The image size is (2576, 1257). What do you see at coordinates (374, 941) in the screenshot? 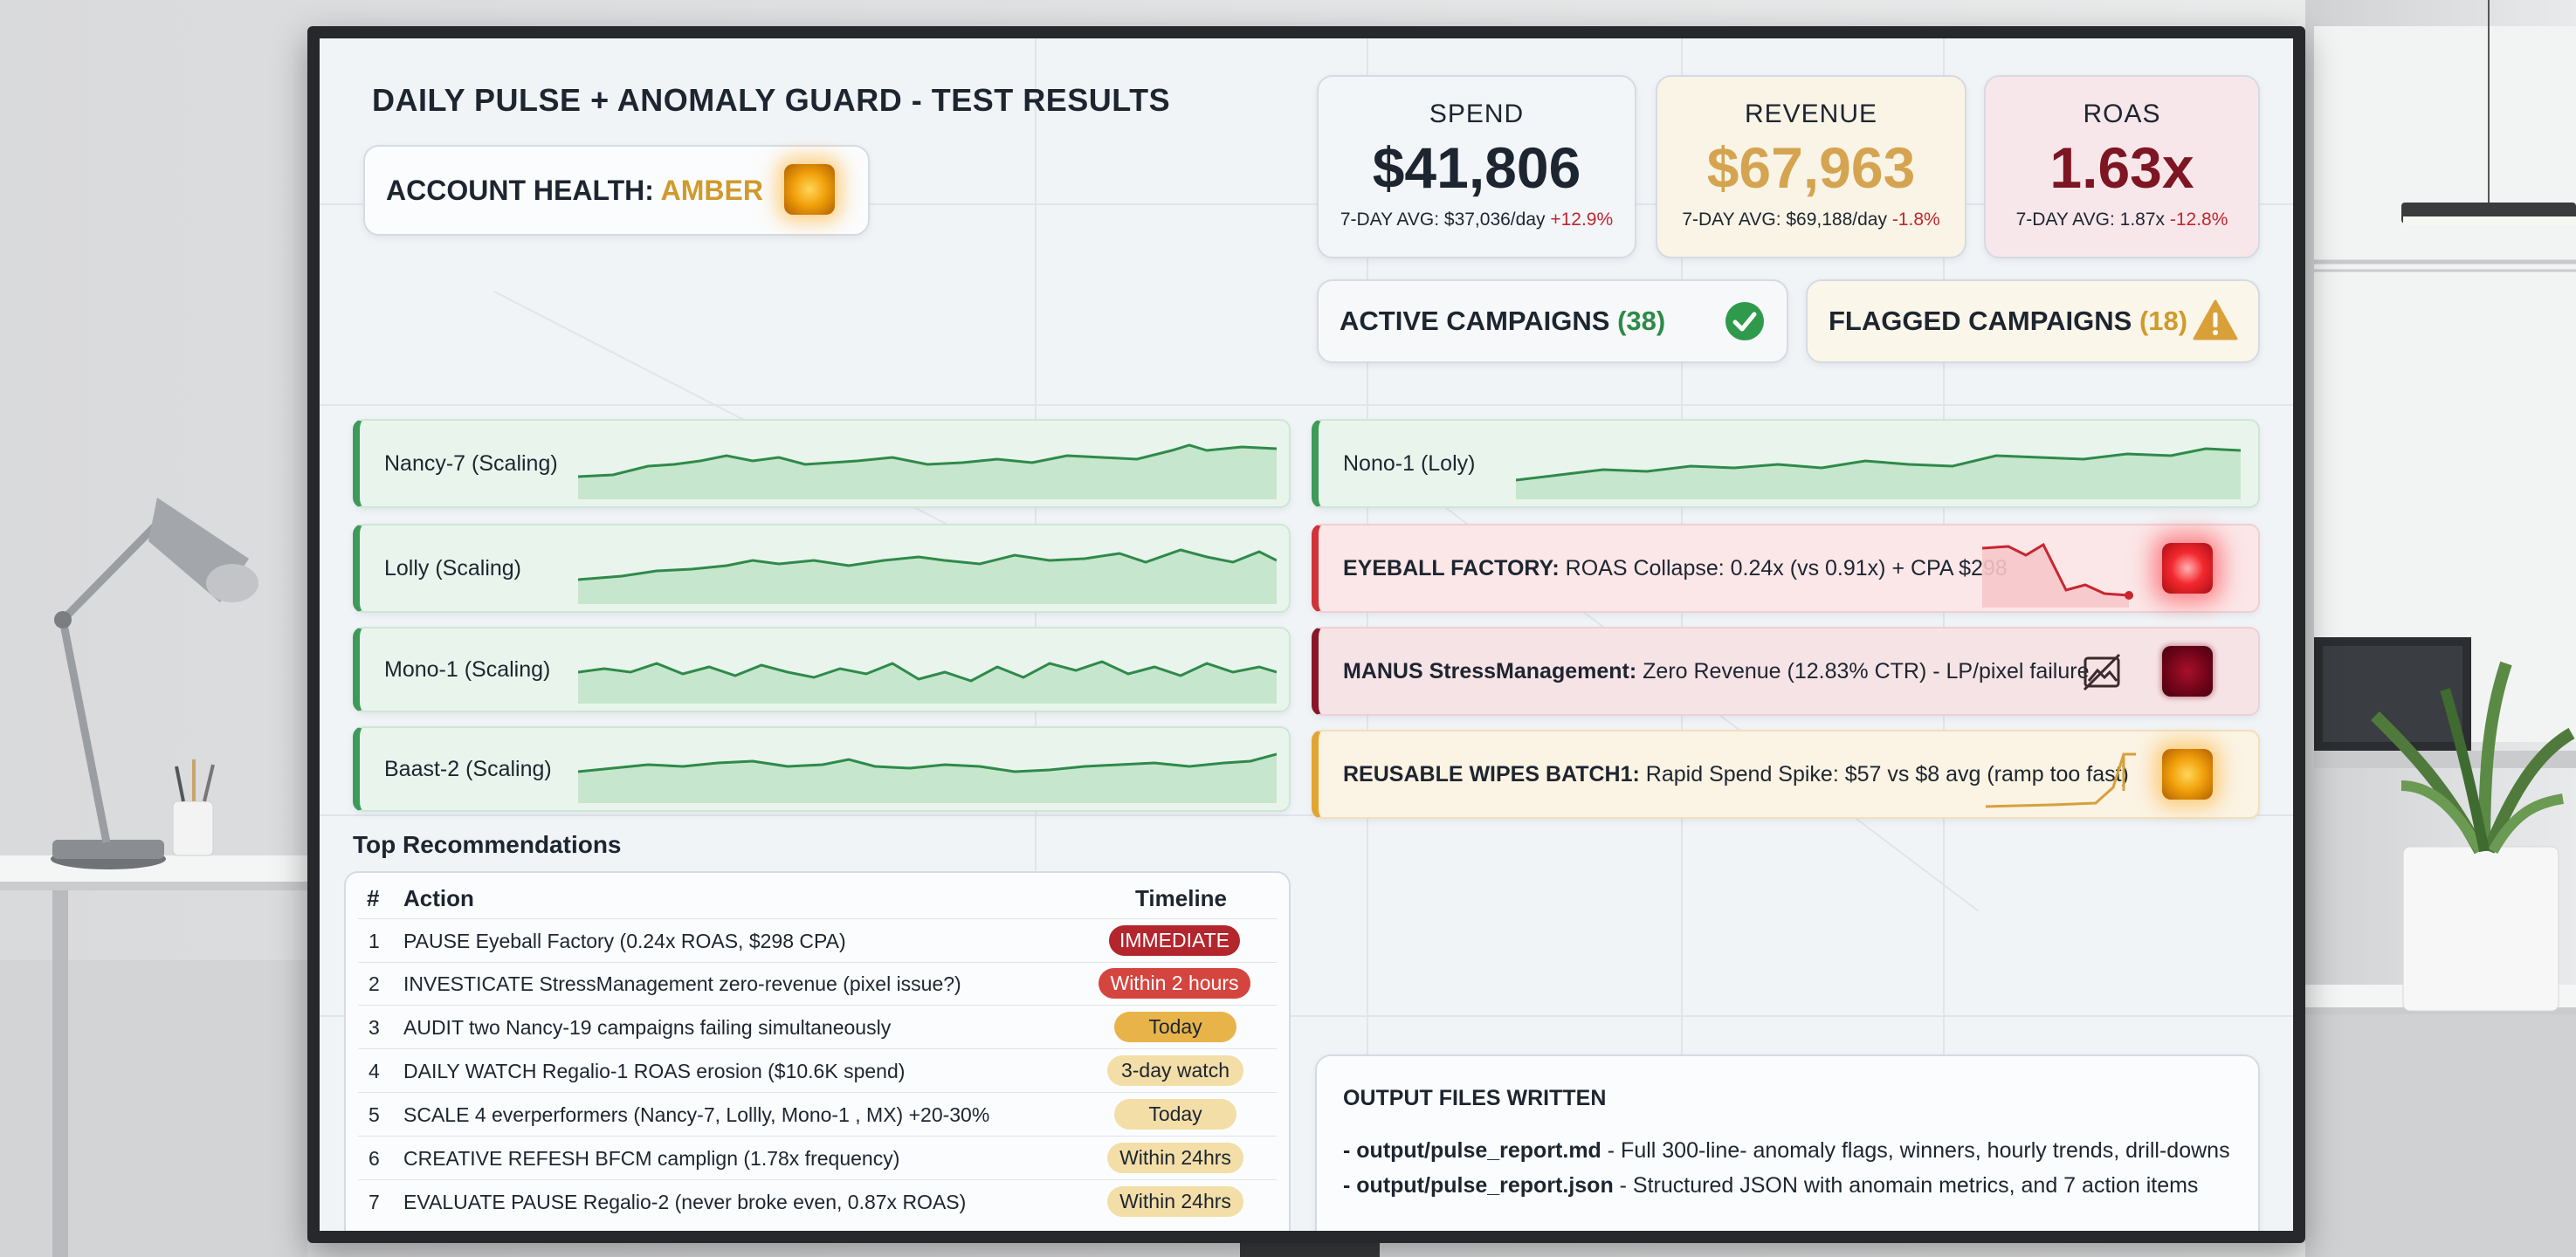
I see `row-num: 1` at bounding box center [374, 941].